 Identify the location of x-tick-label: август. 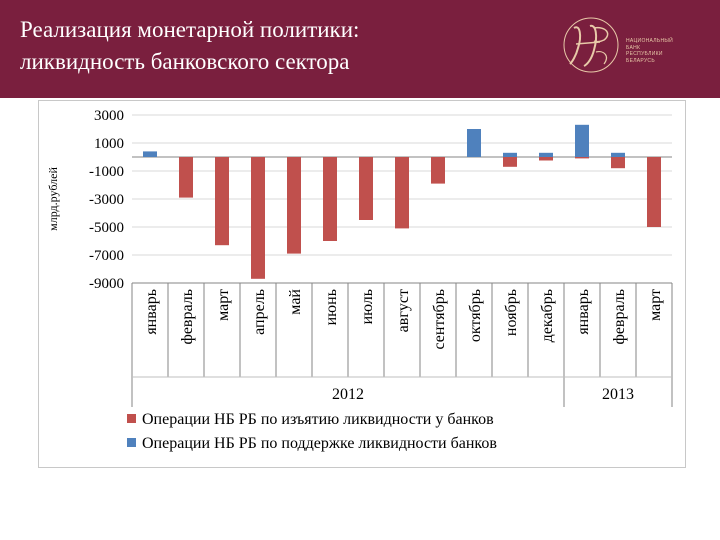
(403, 310).